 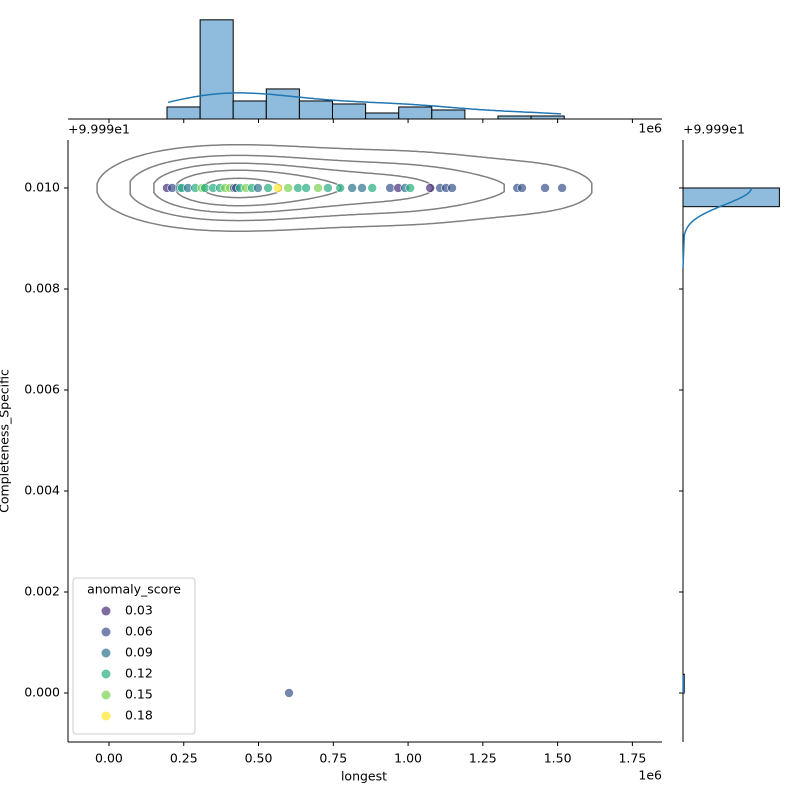 What do you see at coordinates (139, 715) in the screenshot?
I see `legend-label: 0.18` at bounding box center [139, 715].